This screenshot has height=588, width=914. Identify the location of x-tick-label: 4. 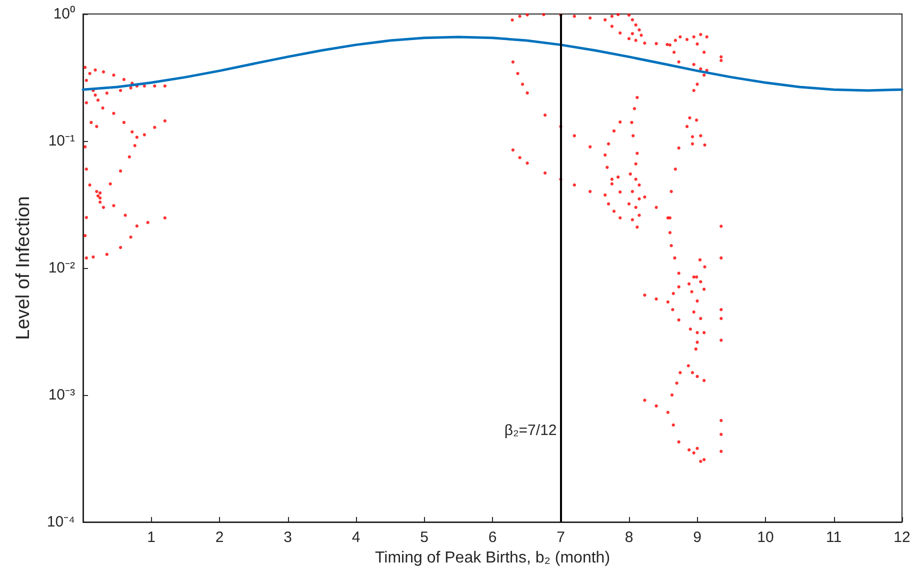
(356, 537).